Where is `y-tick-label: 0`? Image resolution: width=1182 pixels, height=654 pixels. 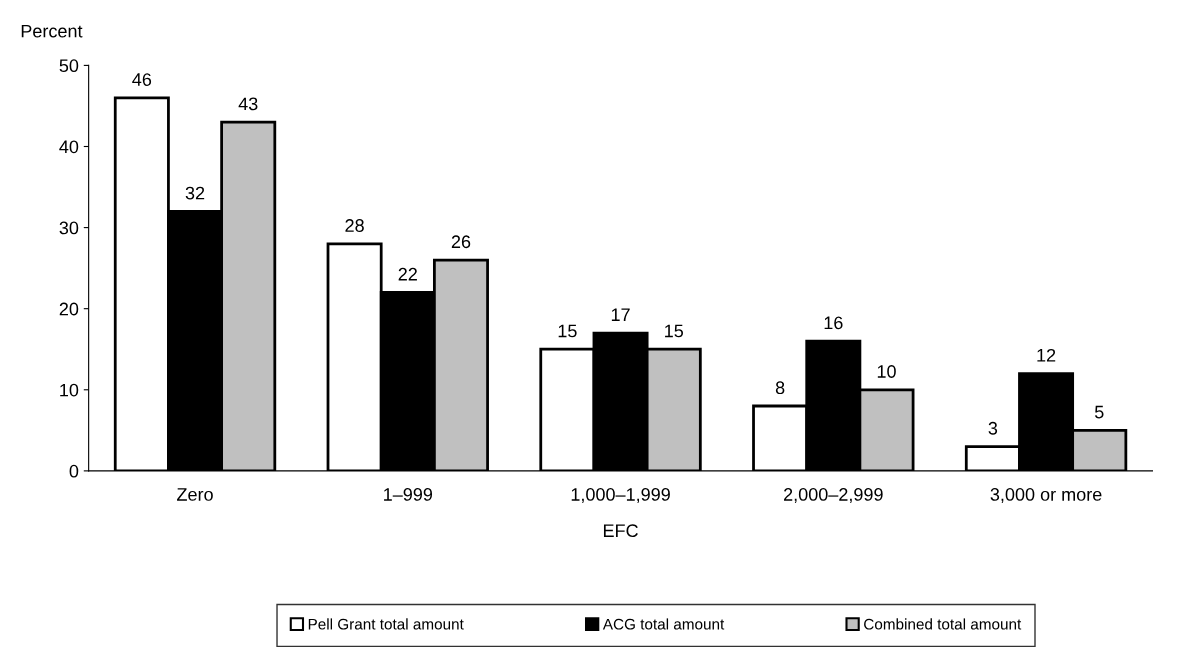
y-tick-label: 0 is located at coordinates (74, 471).